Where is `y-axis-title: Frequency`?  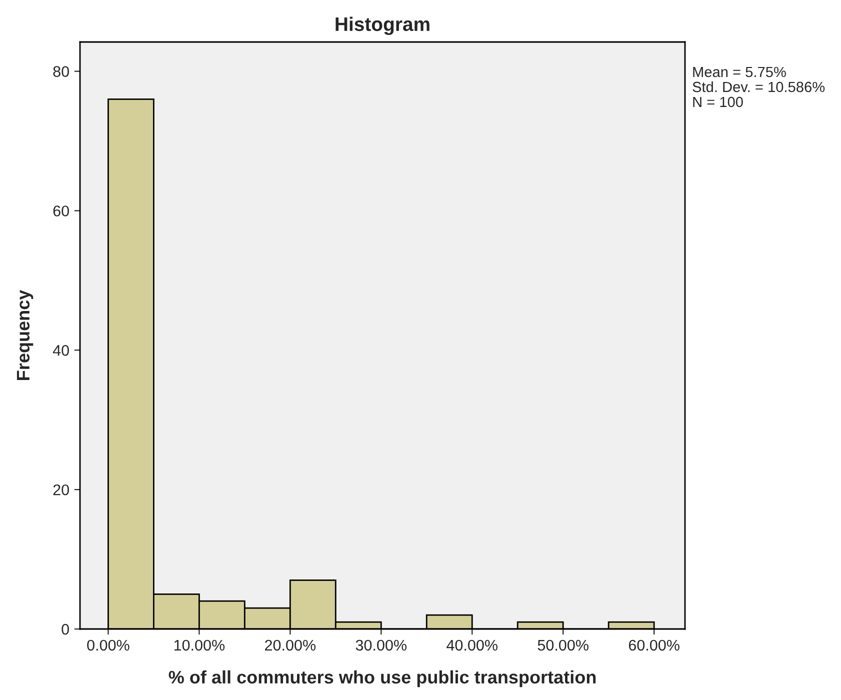 y-axis-title: Frequency is located at coordinates (25, 335).